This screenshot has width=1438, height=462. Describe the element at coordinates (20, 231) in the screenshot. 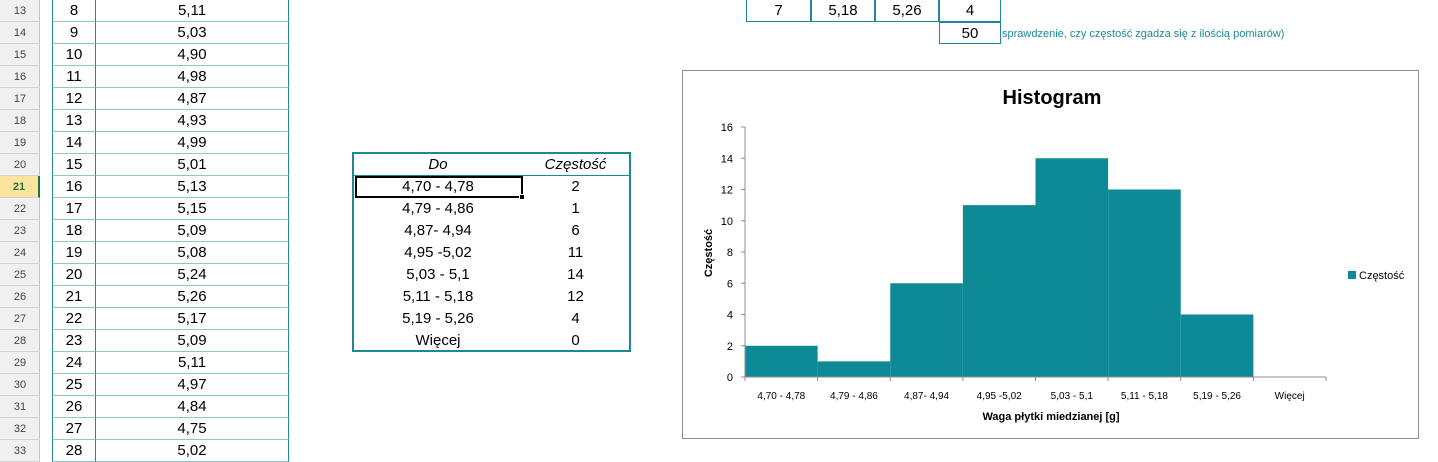

I see `row-header: 23` at that location.